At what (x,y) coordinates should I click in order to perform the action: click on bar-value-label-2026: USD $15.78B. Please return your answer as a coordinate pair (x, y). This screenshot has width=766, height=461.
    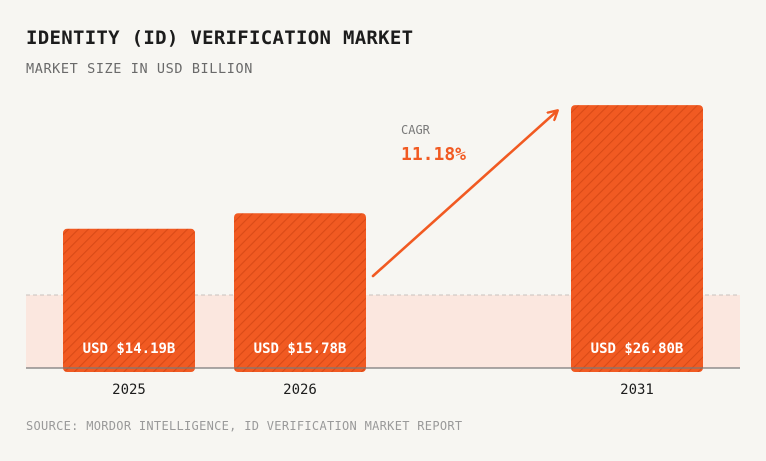
    Looking at the image, I should click on (300, 349).